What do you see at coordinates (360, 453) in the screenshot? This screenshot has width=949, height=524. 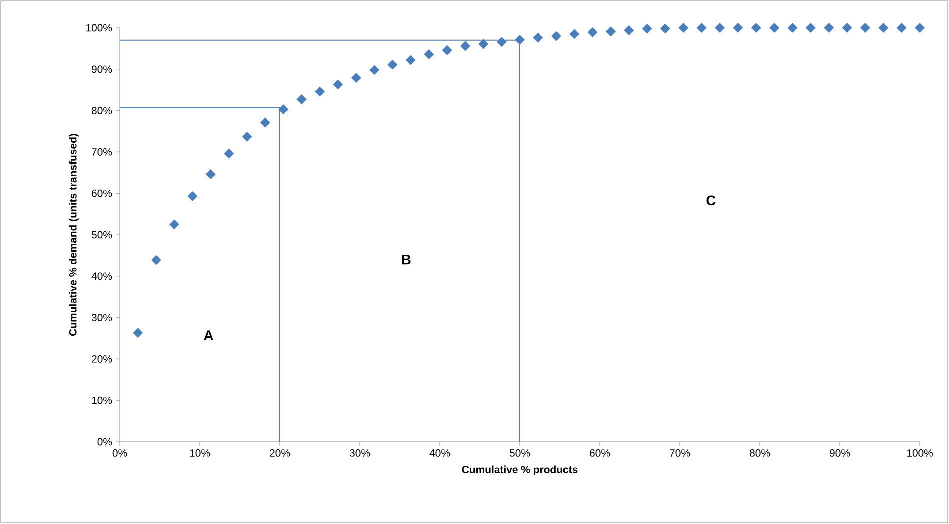 I see `x-tick-label: 30%` at bounding box center [360, 453].